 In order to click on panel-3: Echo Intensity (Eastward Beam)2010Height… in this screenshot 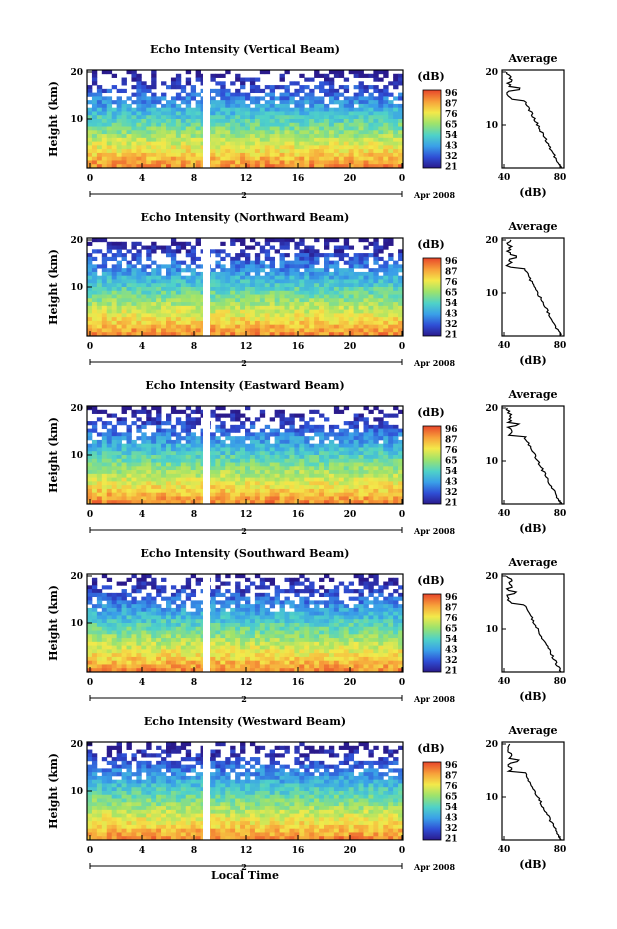, I will do `click(306, 457)`.